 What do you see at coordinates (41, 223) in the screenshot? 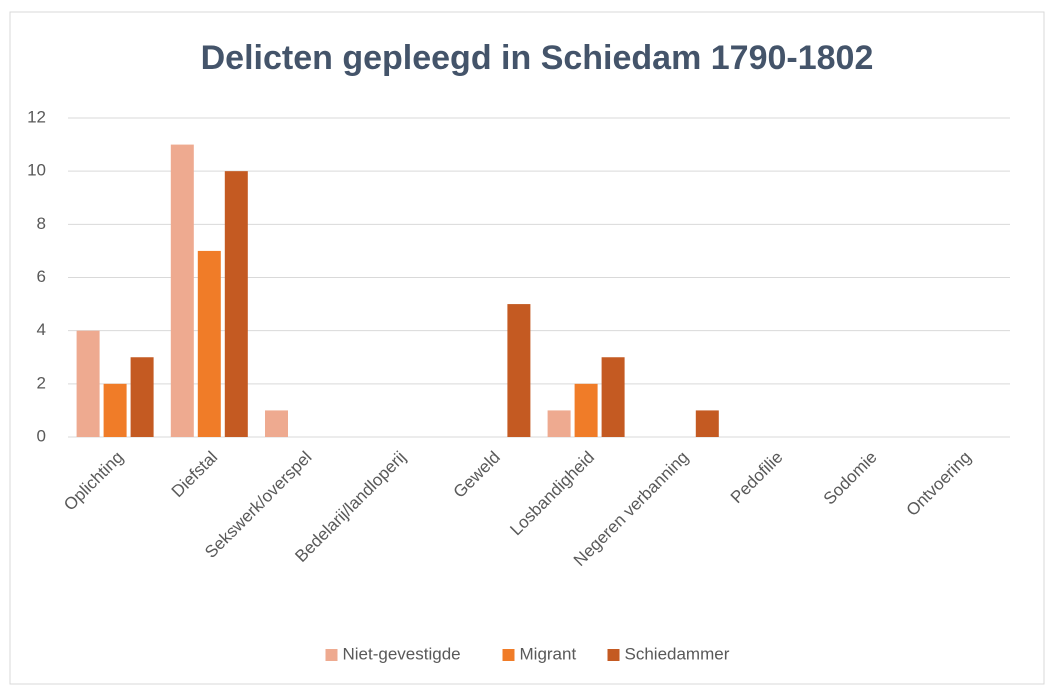
I see `y-tick-label: 8` at bounding box center [41, 223].